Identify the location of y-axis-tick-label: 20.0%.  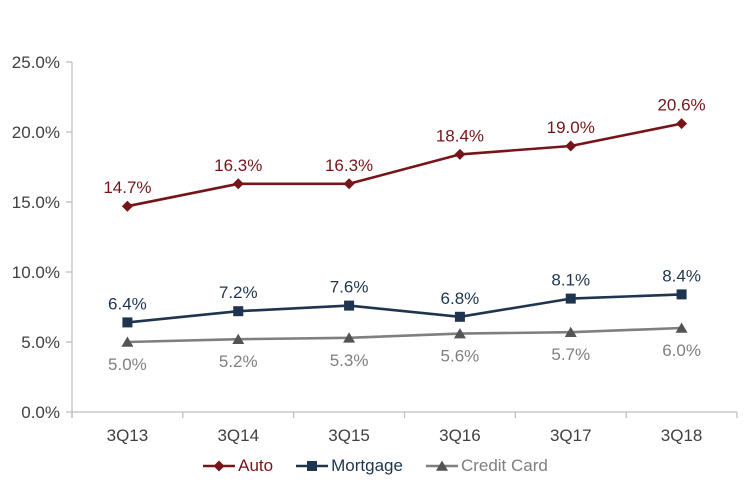
(36, 132).